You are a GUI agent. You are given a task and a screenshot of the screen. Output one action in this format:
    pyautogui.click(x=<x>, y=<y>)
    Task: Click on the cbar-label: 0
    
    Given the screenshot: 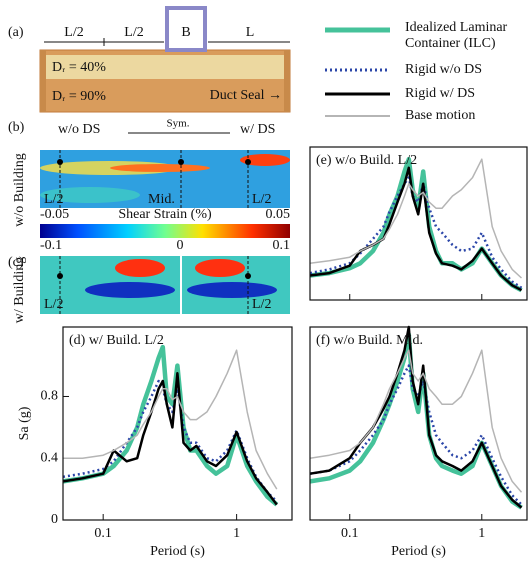 What is the action you would take?
    pyautogui.click(x=180, y=245)
    